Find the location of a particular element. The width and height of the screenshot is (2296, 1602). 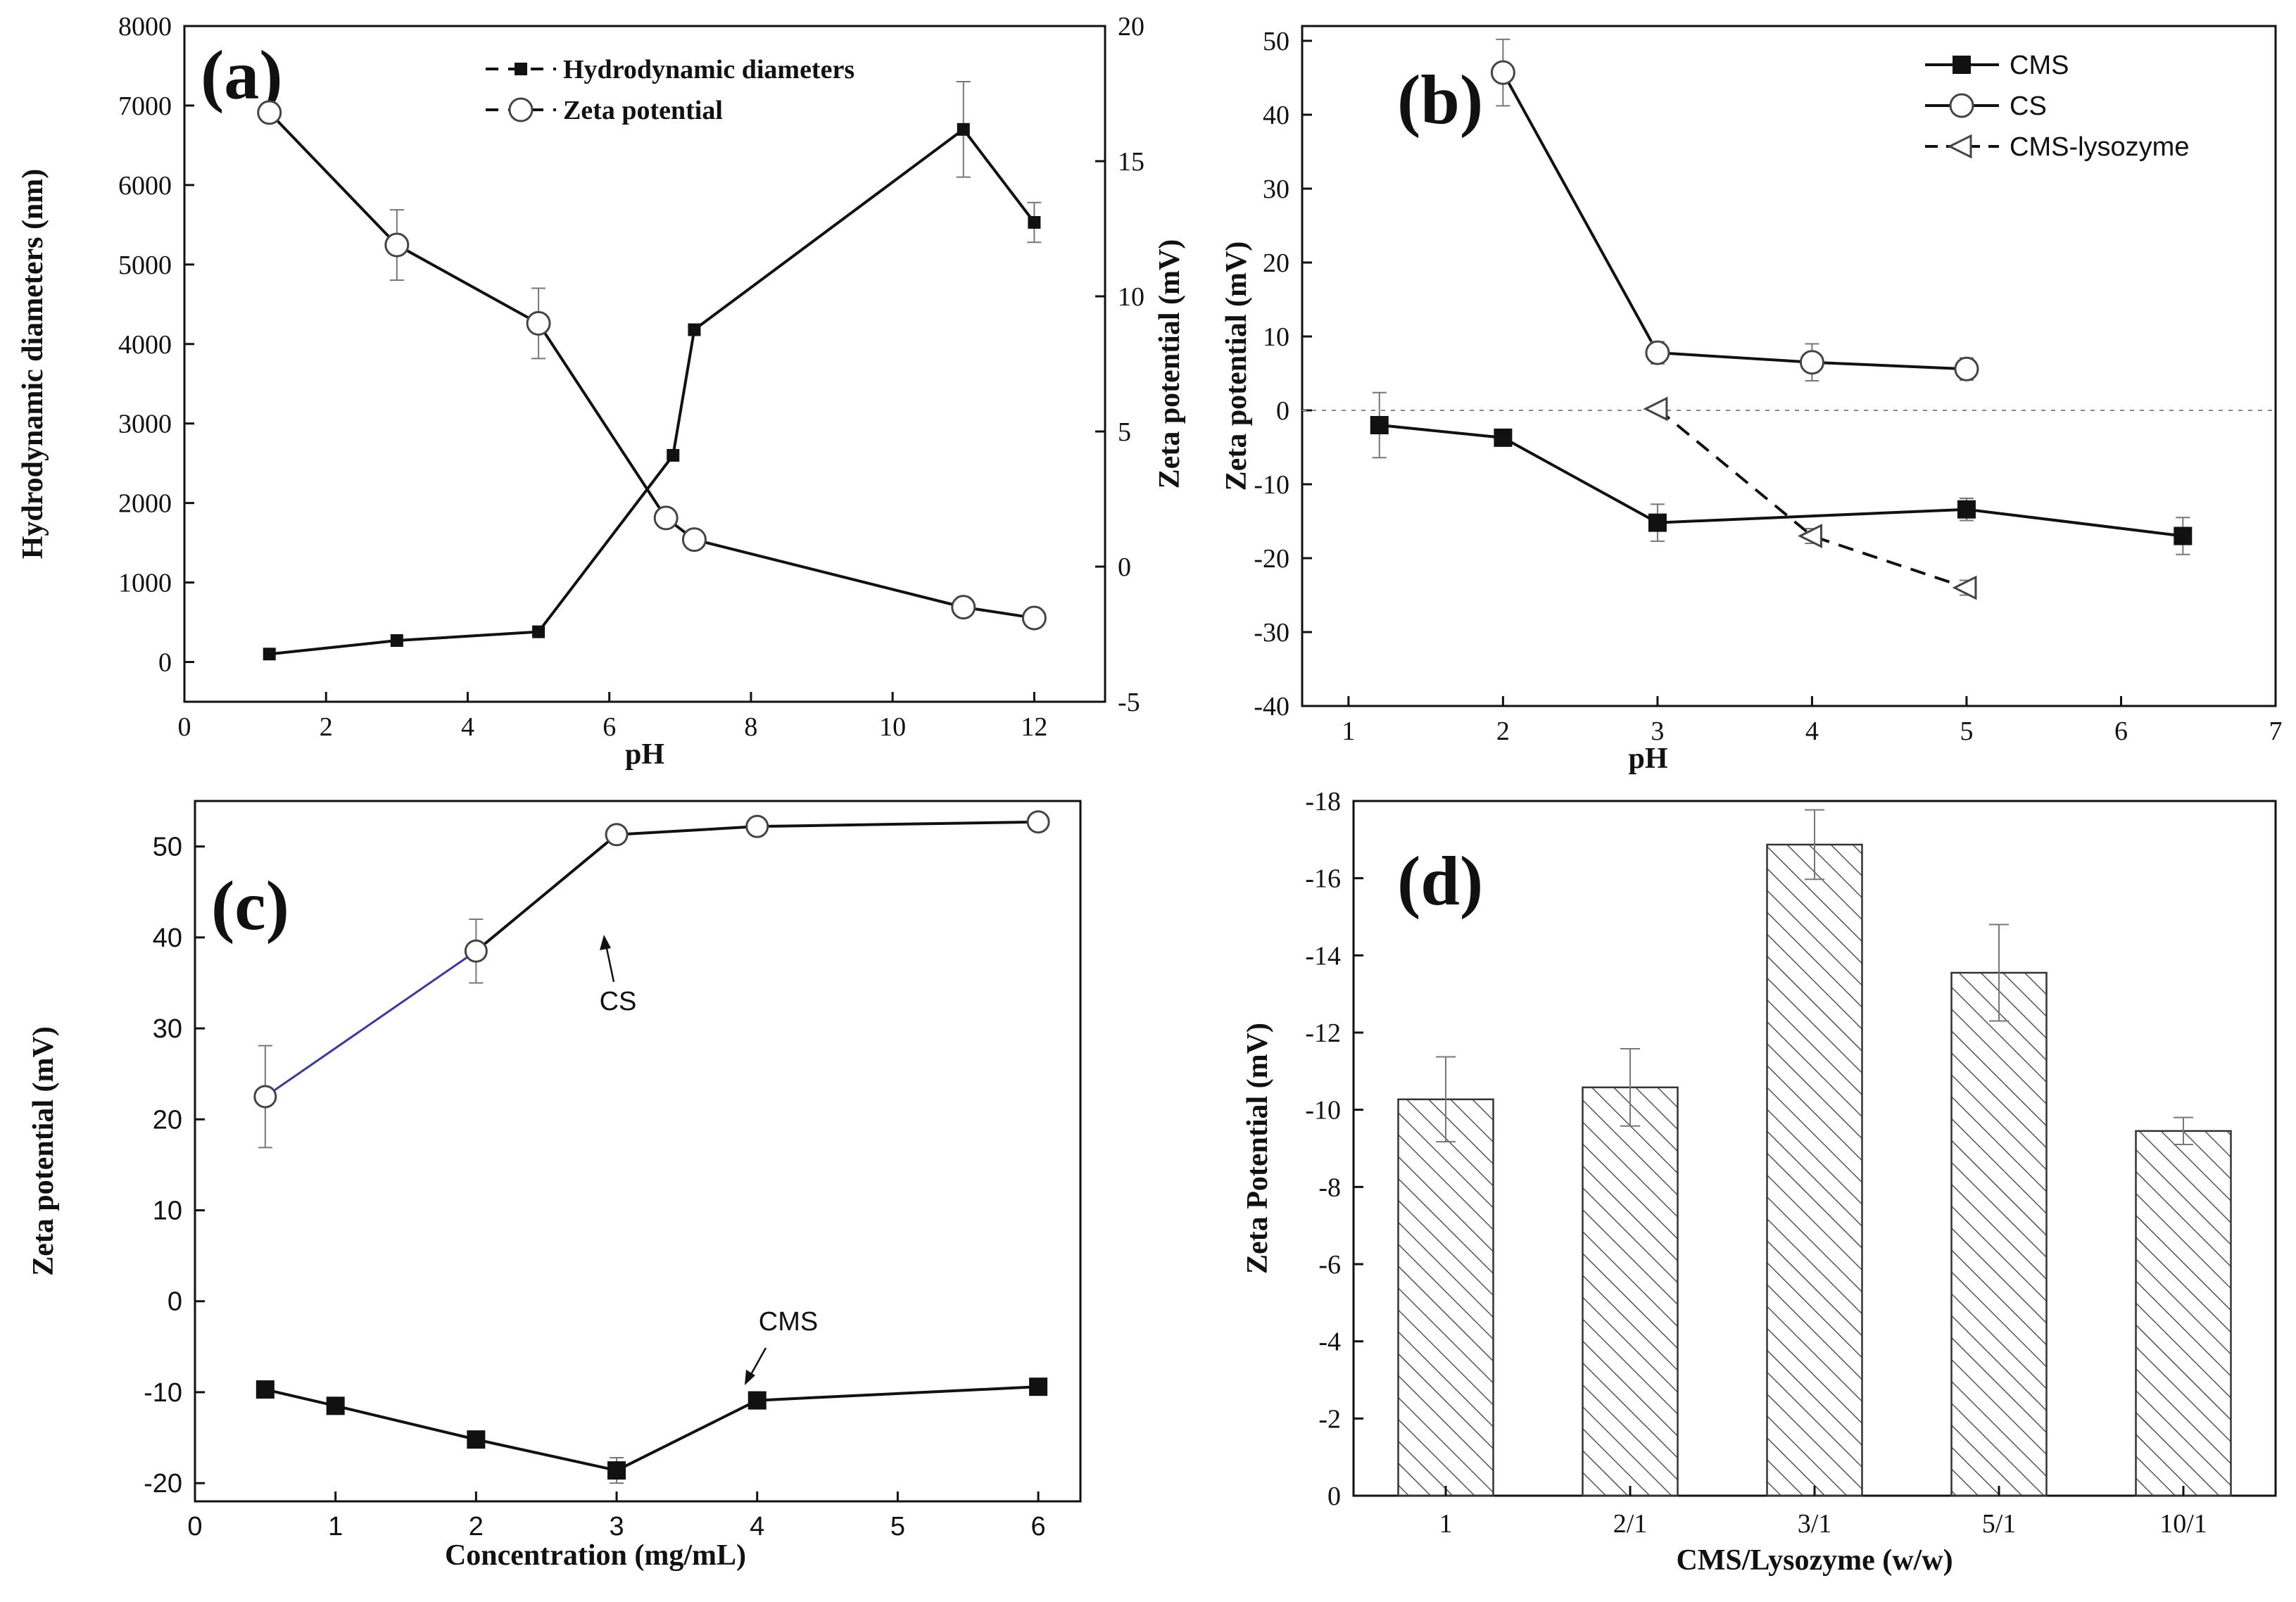

panel-c-y-tick-label: -10 is located at coordinates (163, 1393).